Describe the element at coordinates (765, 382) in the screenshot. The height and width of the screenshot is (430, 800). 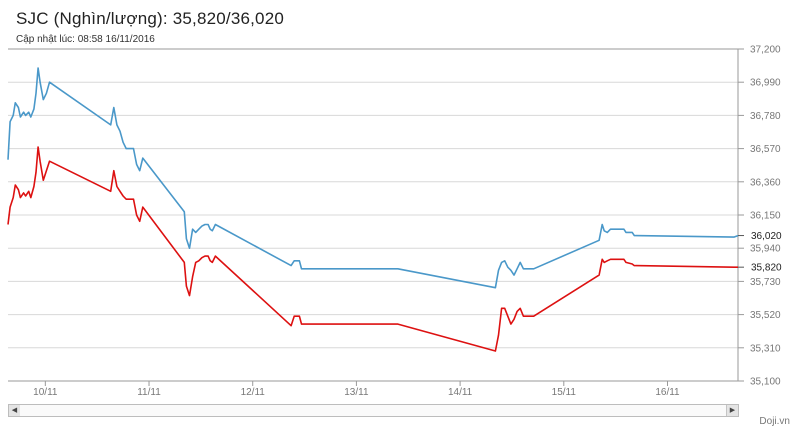
I see `y-tick-label: 35,100` at that location.